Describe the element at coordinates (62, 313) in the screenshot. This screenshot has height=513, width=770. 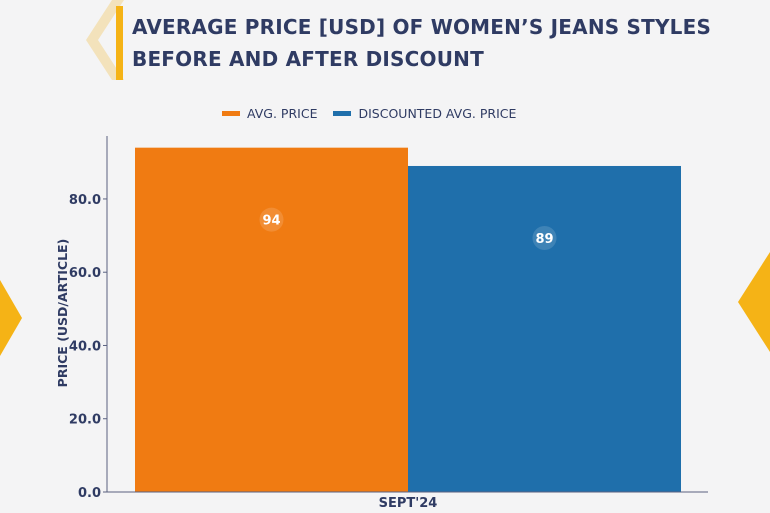
I see `y-axis-title: PRICE (USD/ARTICLE)` at that location.